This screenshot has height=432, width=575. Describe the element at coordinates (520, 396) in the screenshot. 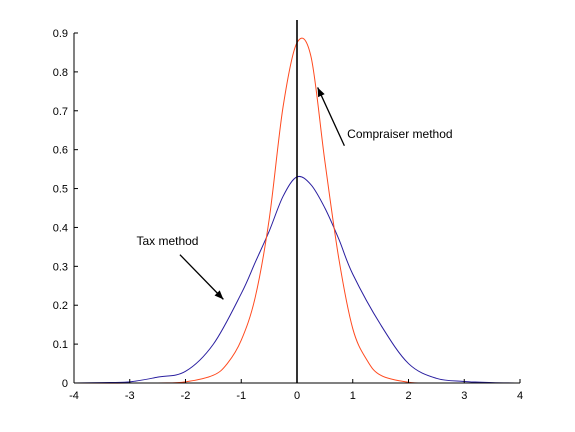

I see `x-tick-label: 4` at that location.